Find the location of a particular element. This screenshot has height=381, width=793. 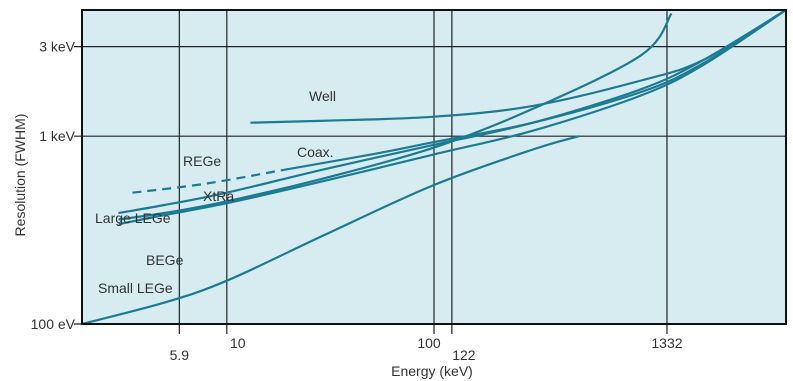

y-axis-title: Resolution (FWHM) is located at coordinates (20, 175).